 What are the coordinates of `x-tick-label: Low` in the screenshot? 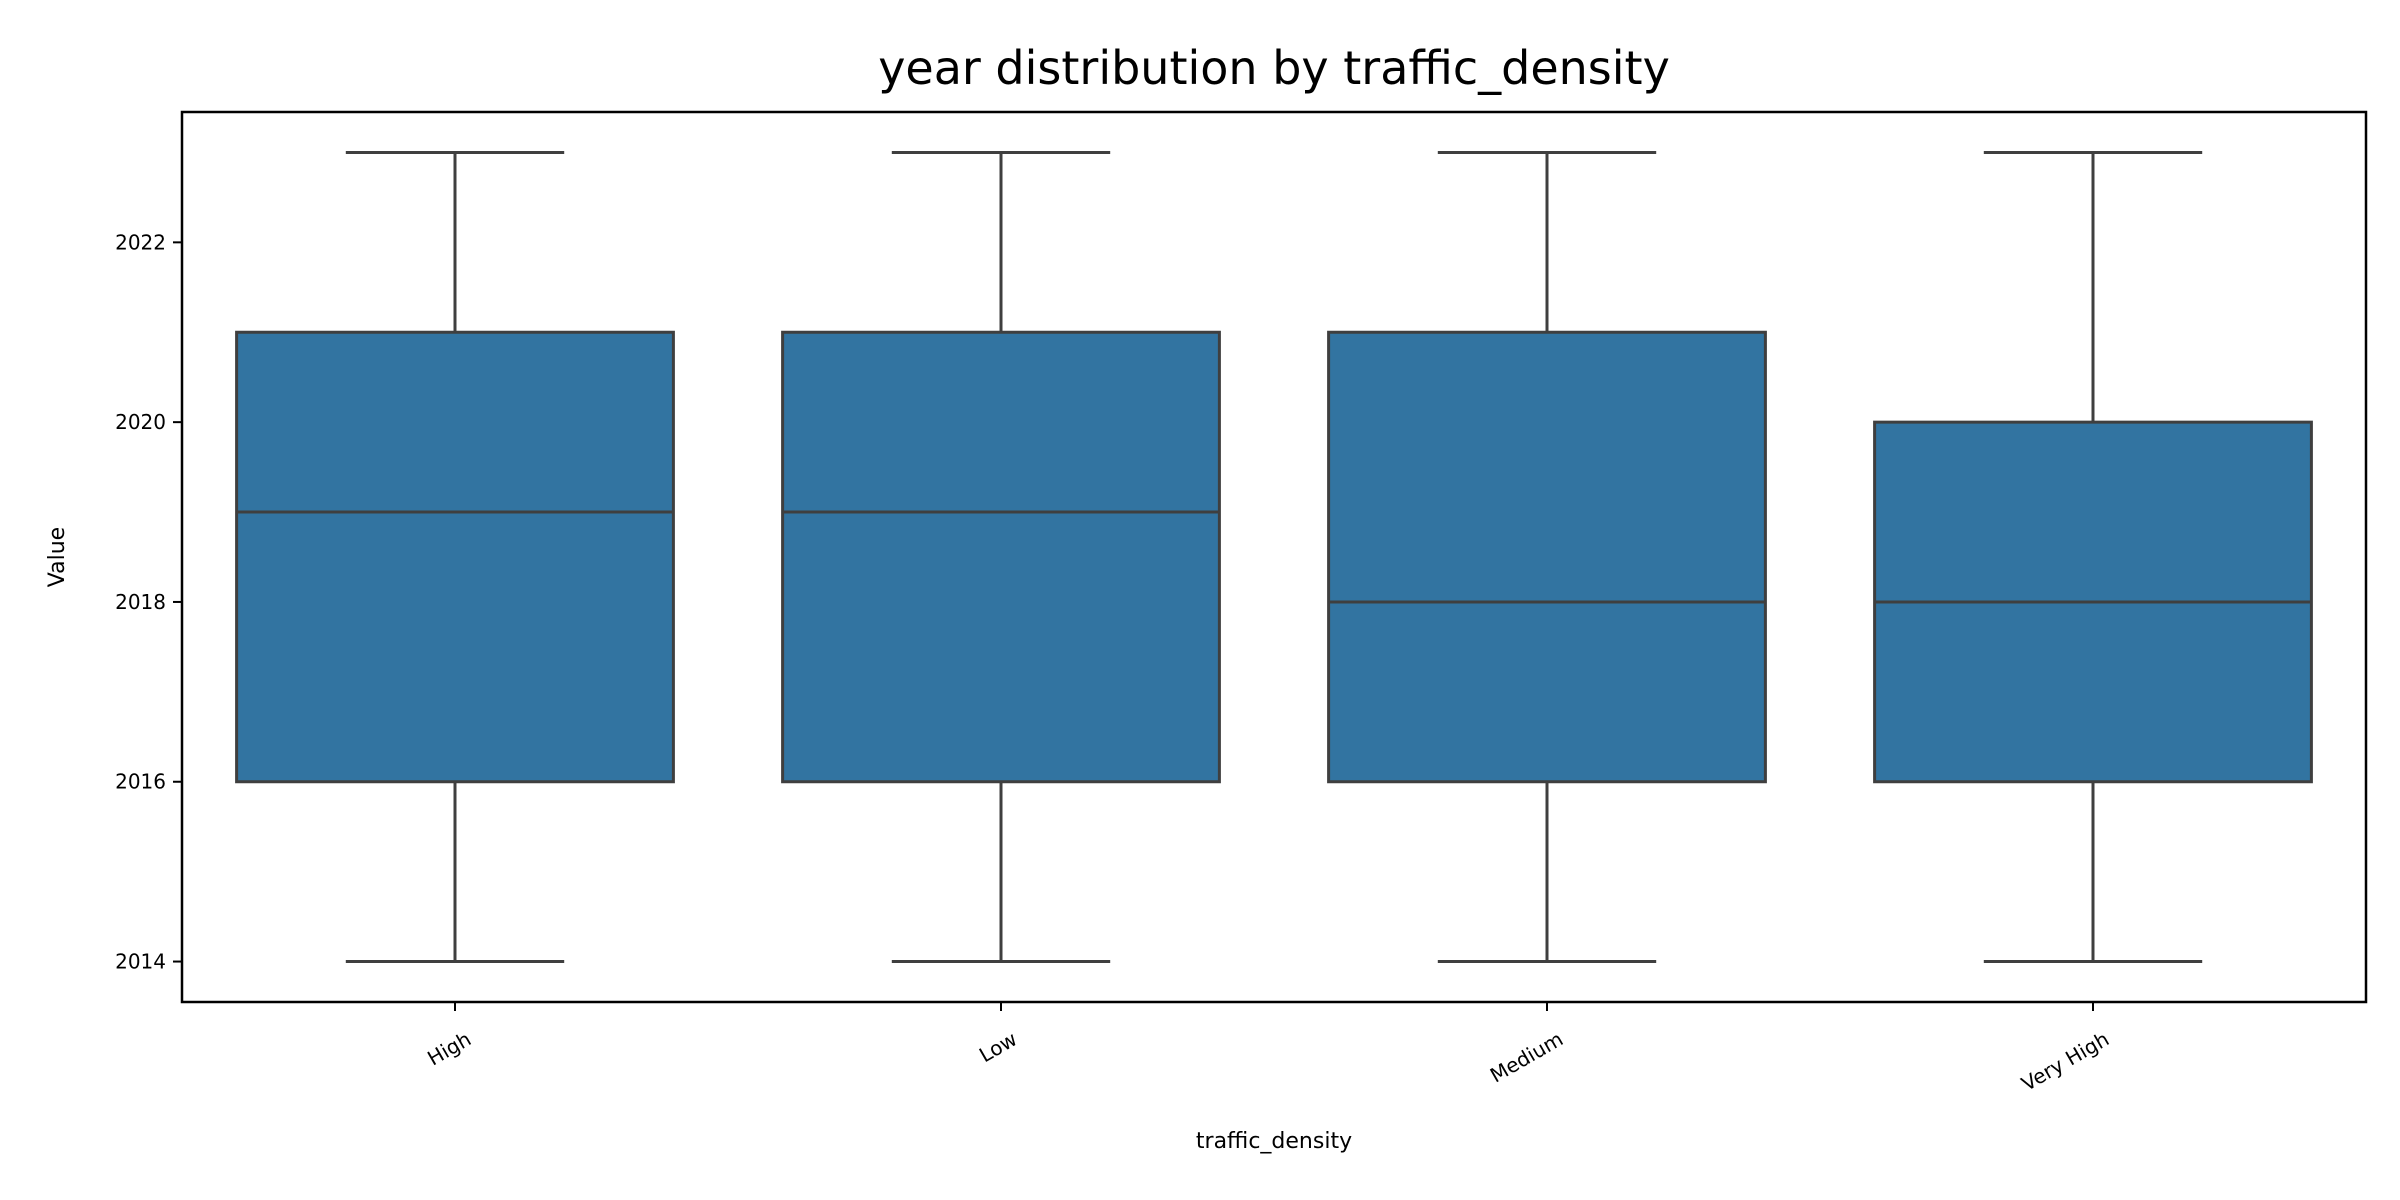 It's located at (998, 1047).